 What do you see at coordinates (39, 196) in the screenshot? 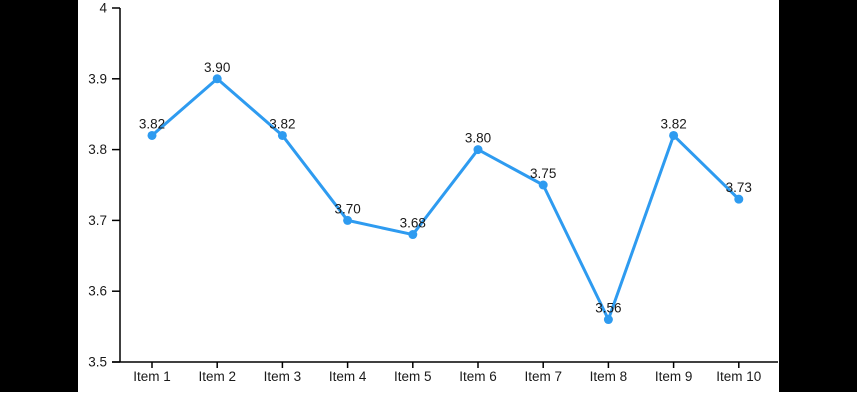
I see `letterbox-left` at bounding box center [39, 196].